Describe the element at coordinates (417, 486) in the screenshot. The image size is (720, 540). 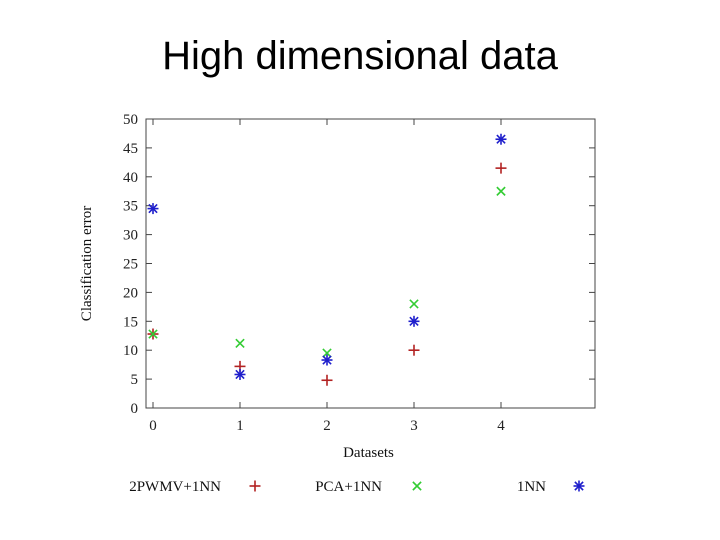
I see `legend-marker-cross` at that location.